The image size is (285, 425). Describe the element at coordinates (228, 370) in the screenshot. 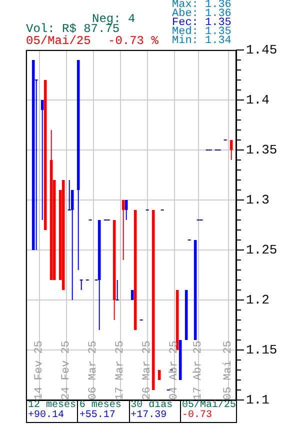

I see `x-tick-label: 05 Mai 25` at that location.